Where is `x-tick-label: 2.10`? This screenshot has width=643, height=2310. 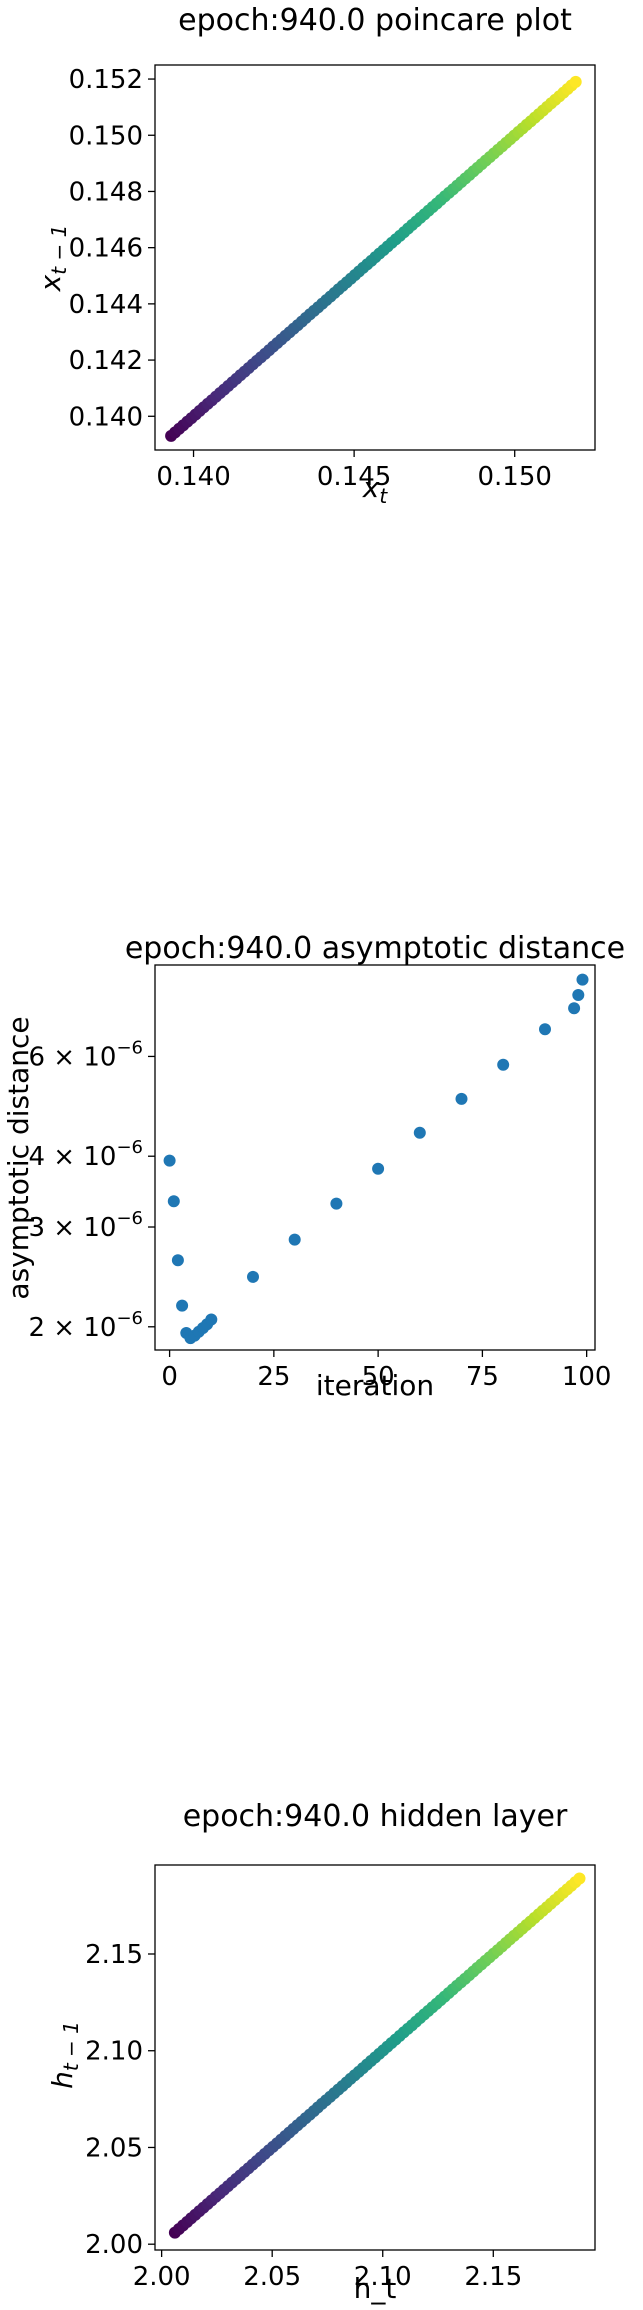 x-tick-label: 2.10 is located at coordinates (383, 2277).